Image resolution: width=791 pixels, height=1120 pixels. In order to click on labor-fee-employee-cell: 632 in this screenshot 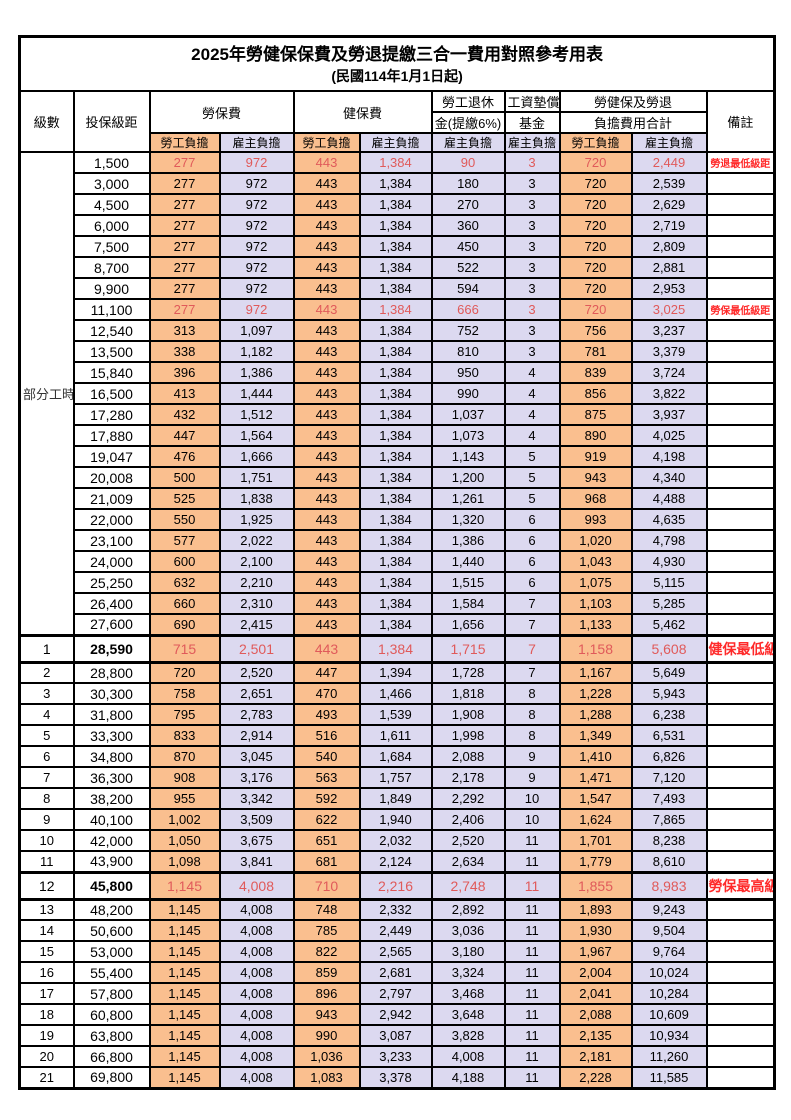, I will do `click(184, 582)`.